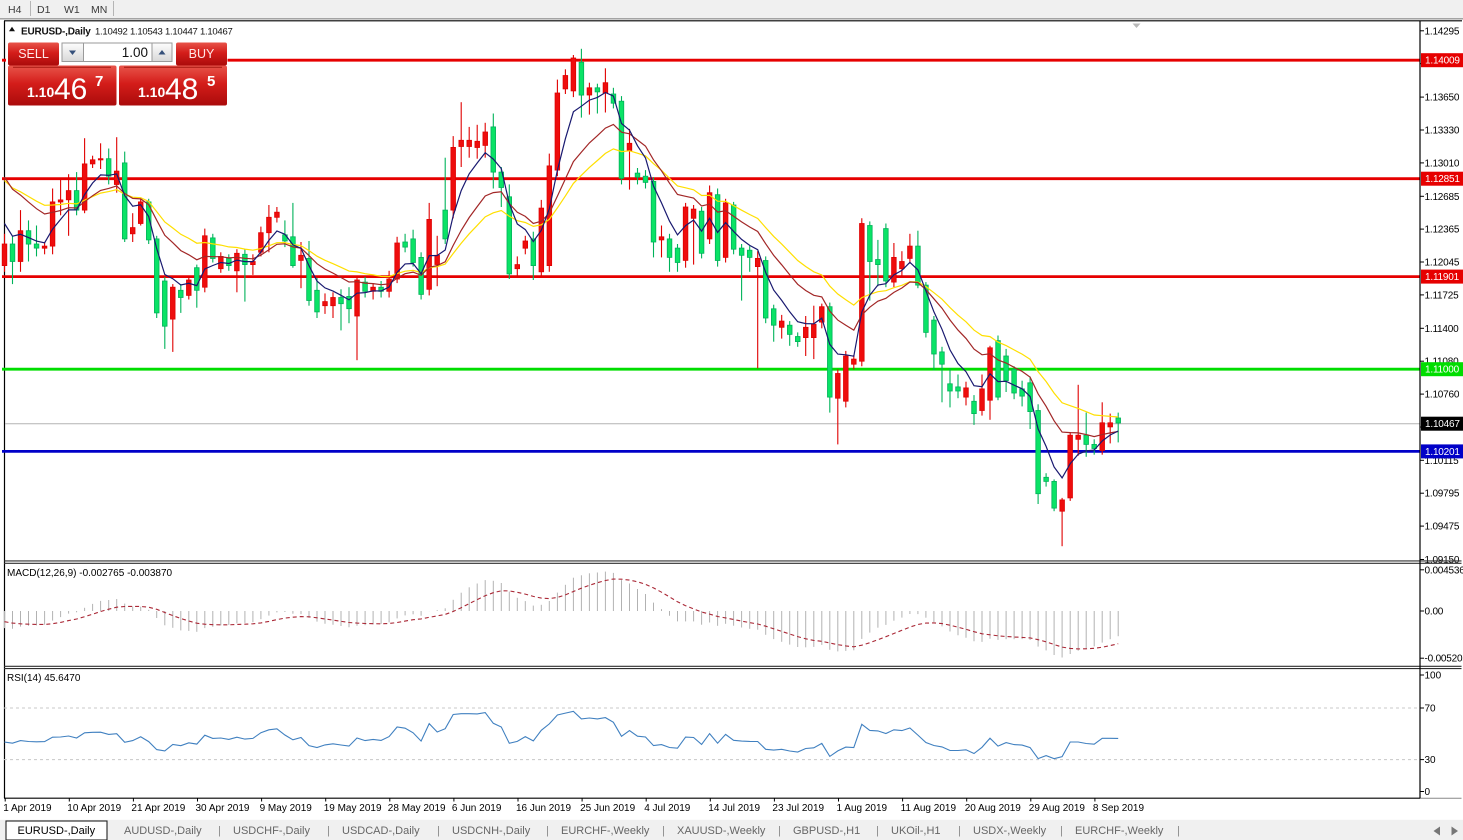 The image size is (1463, 840). Describe the element at coordinates (70, 89) in the screenshot. I see `svg-text: 46` at that location.